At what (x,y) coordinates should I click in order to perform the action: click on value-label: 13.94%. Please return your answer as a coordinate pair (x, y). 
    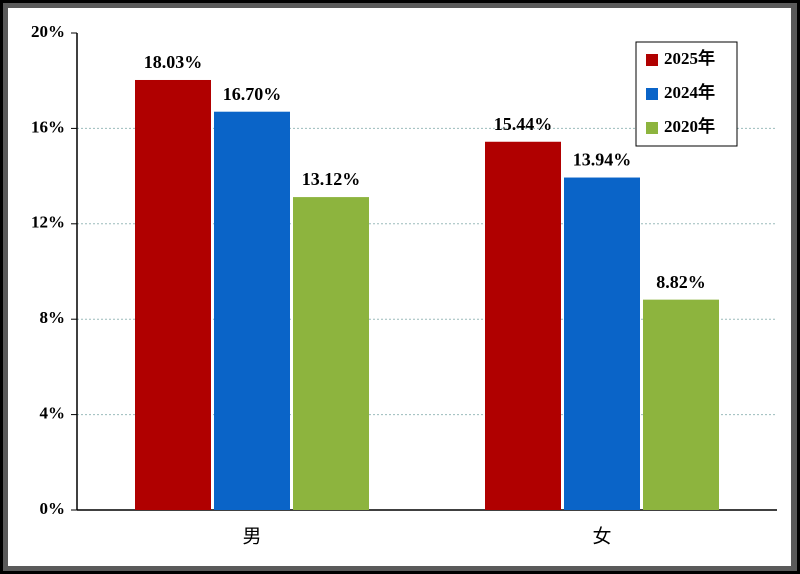
    Looking at the image, I should click on (602, 160).